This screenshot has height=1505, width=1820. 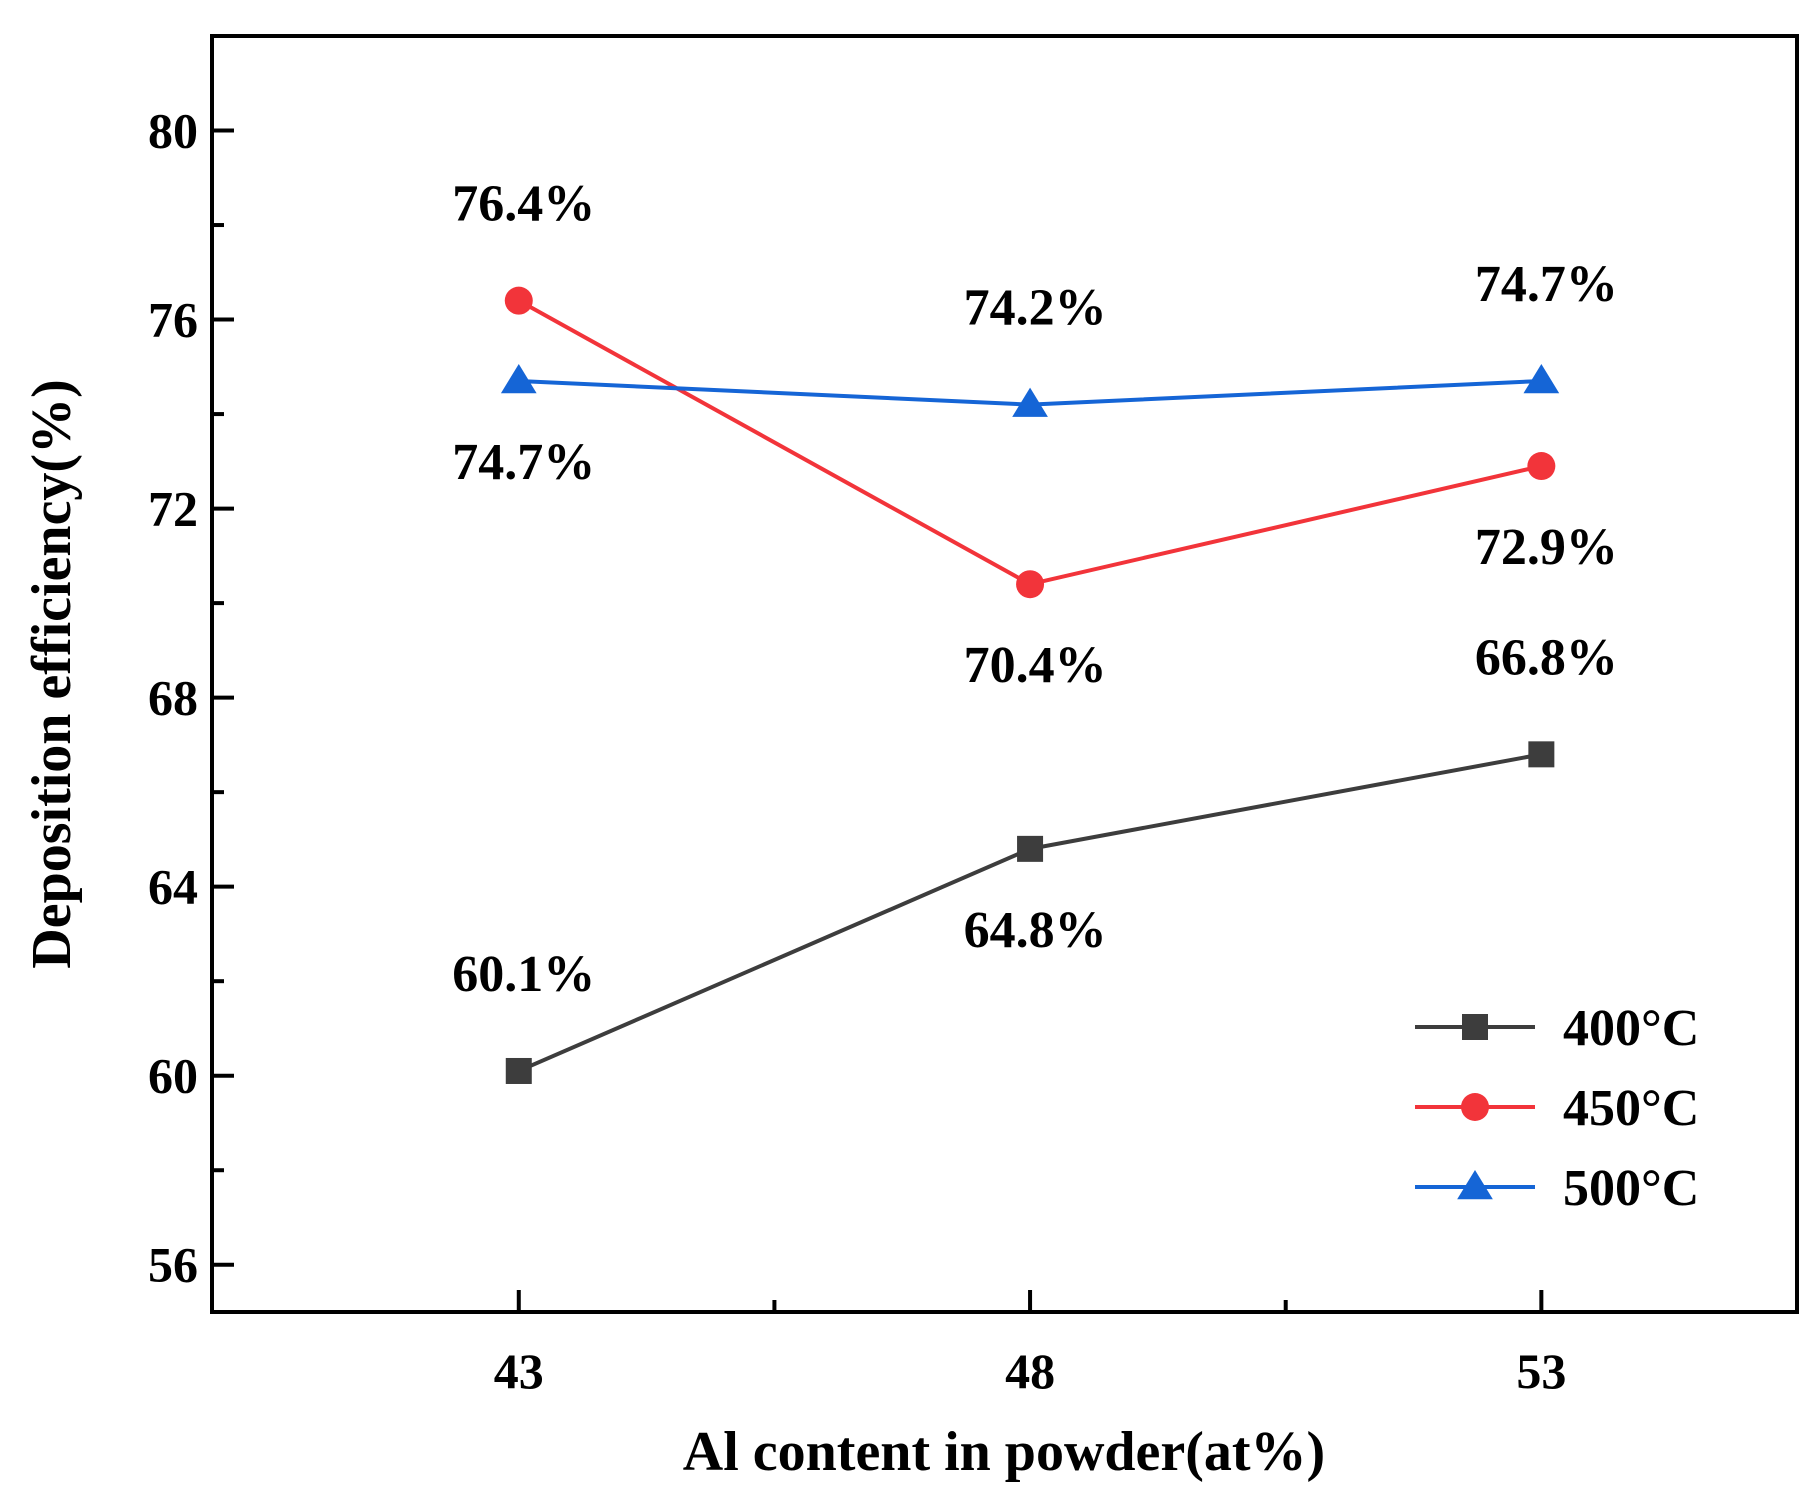 I want to click on legend: 400°C 450°C 500°C, so click(x=1557, y=1108).